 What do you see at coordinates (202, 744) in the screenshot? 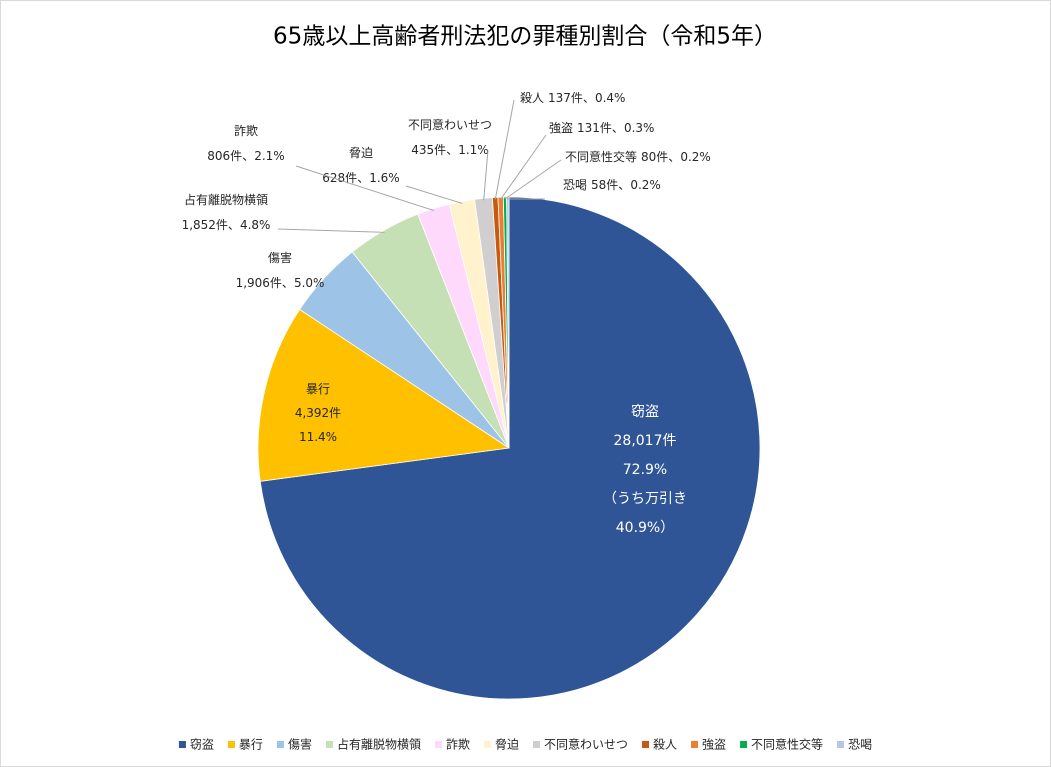
I see `legend-label: 窃盗` at bounding box center [202, 744].